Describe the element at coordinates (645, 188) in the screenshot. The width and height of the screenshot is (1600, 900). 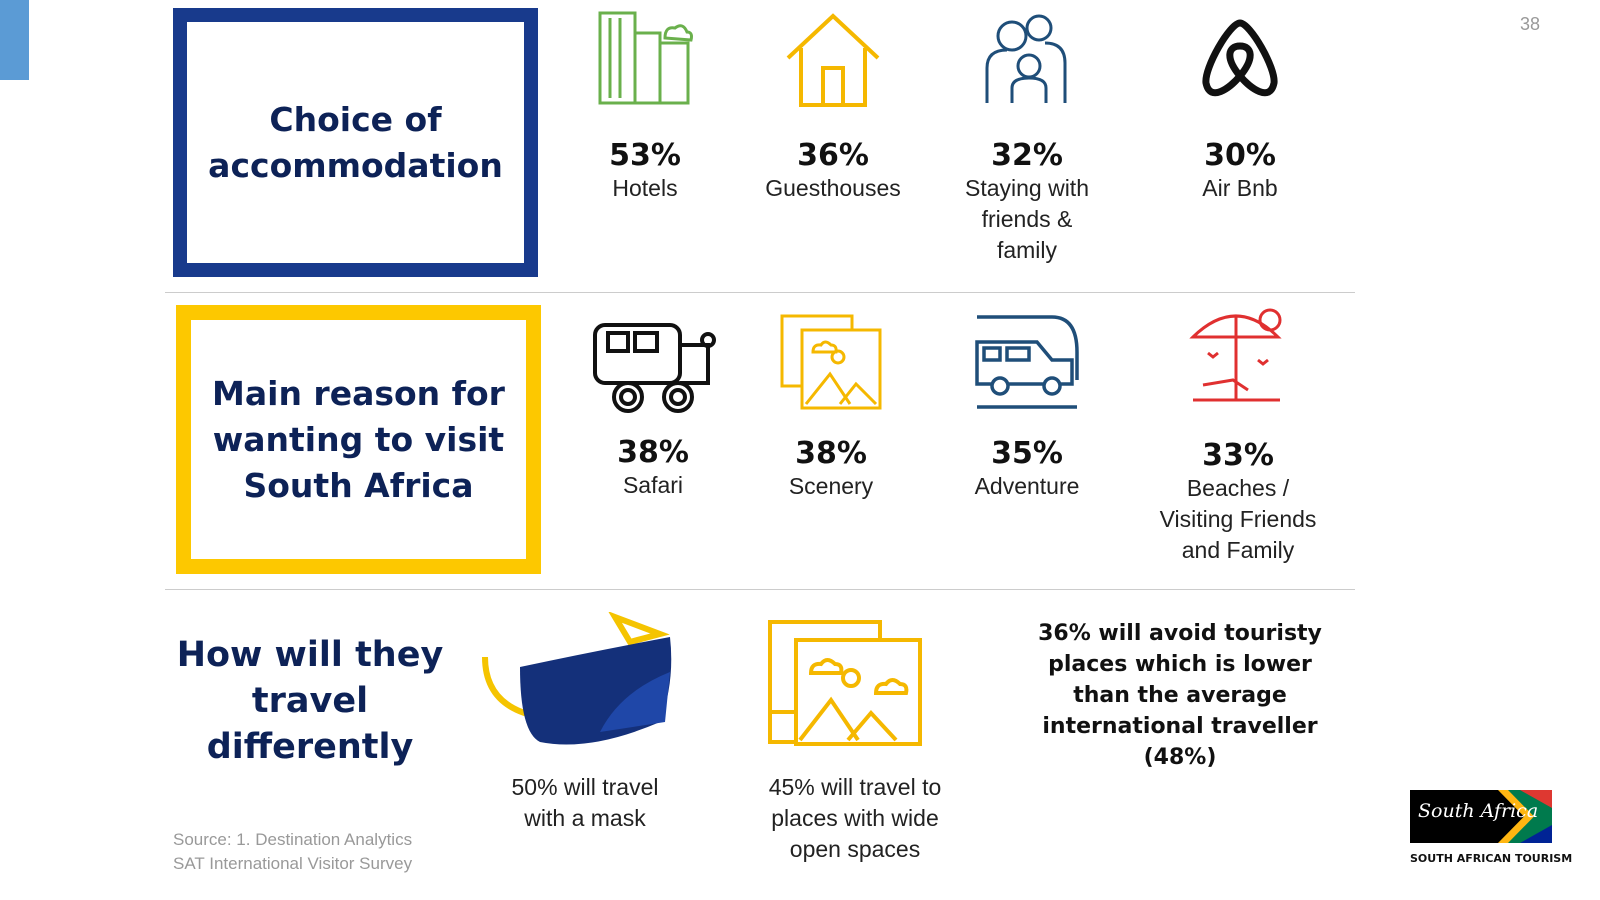
I see `stat-label: Hotels` at that location.